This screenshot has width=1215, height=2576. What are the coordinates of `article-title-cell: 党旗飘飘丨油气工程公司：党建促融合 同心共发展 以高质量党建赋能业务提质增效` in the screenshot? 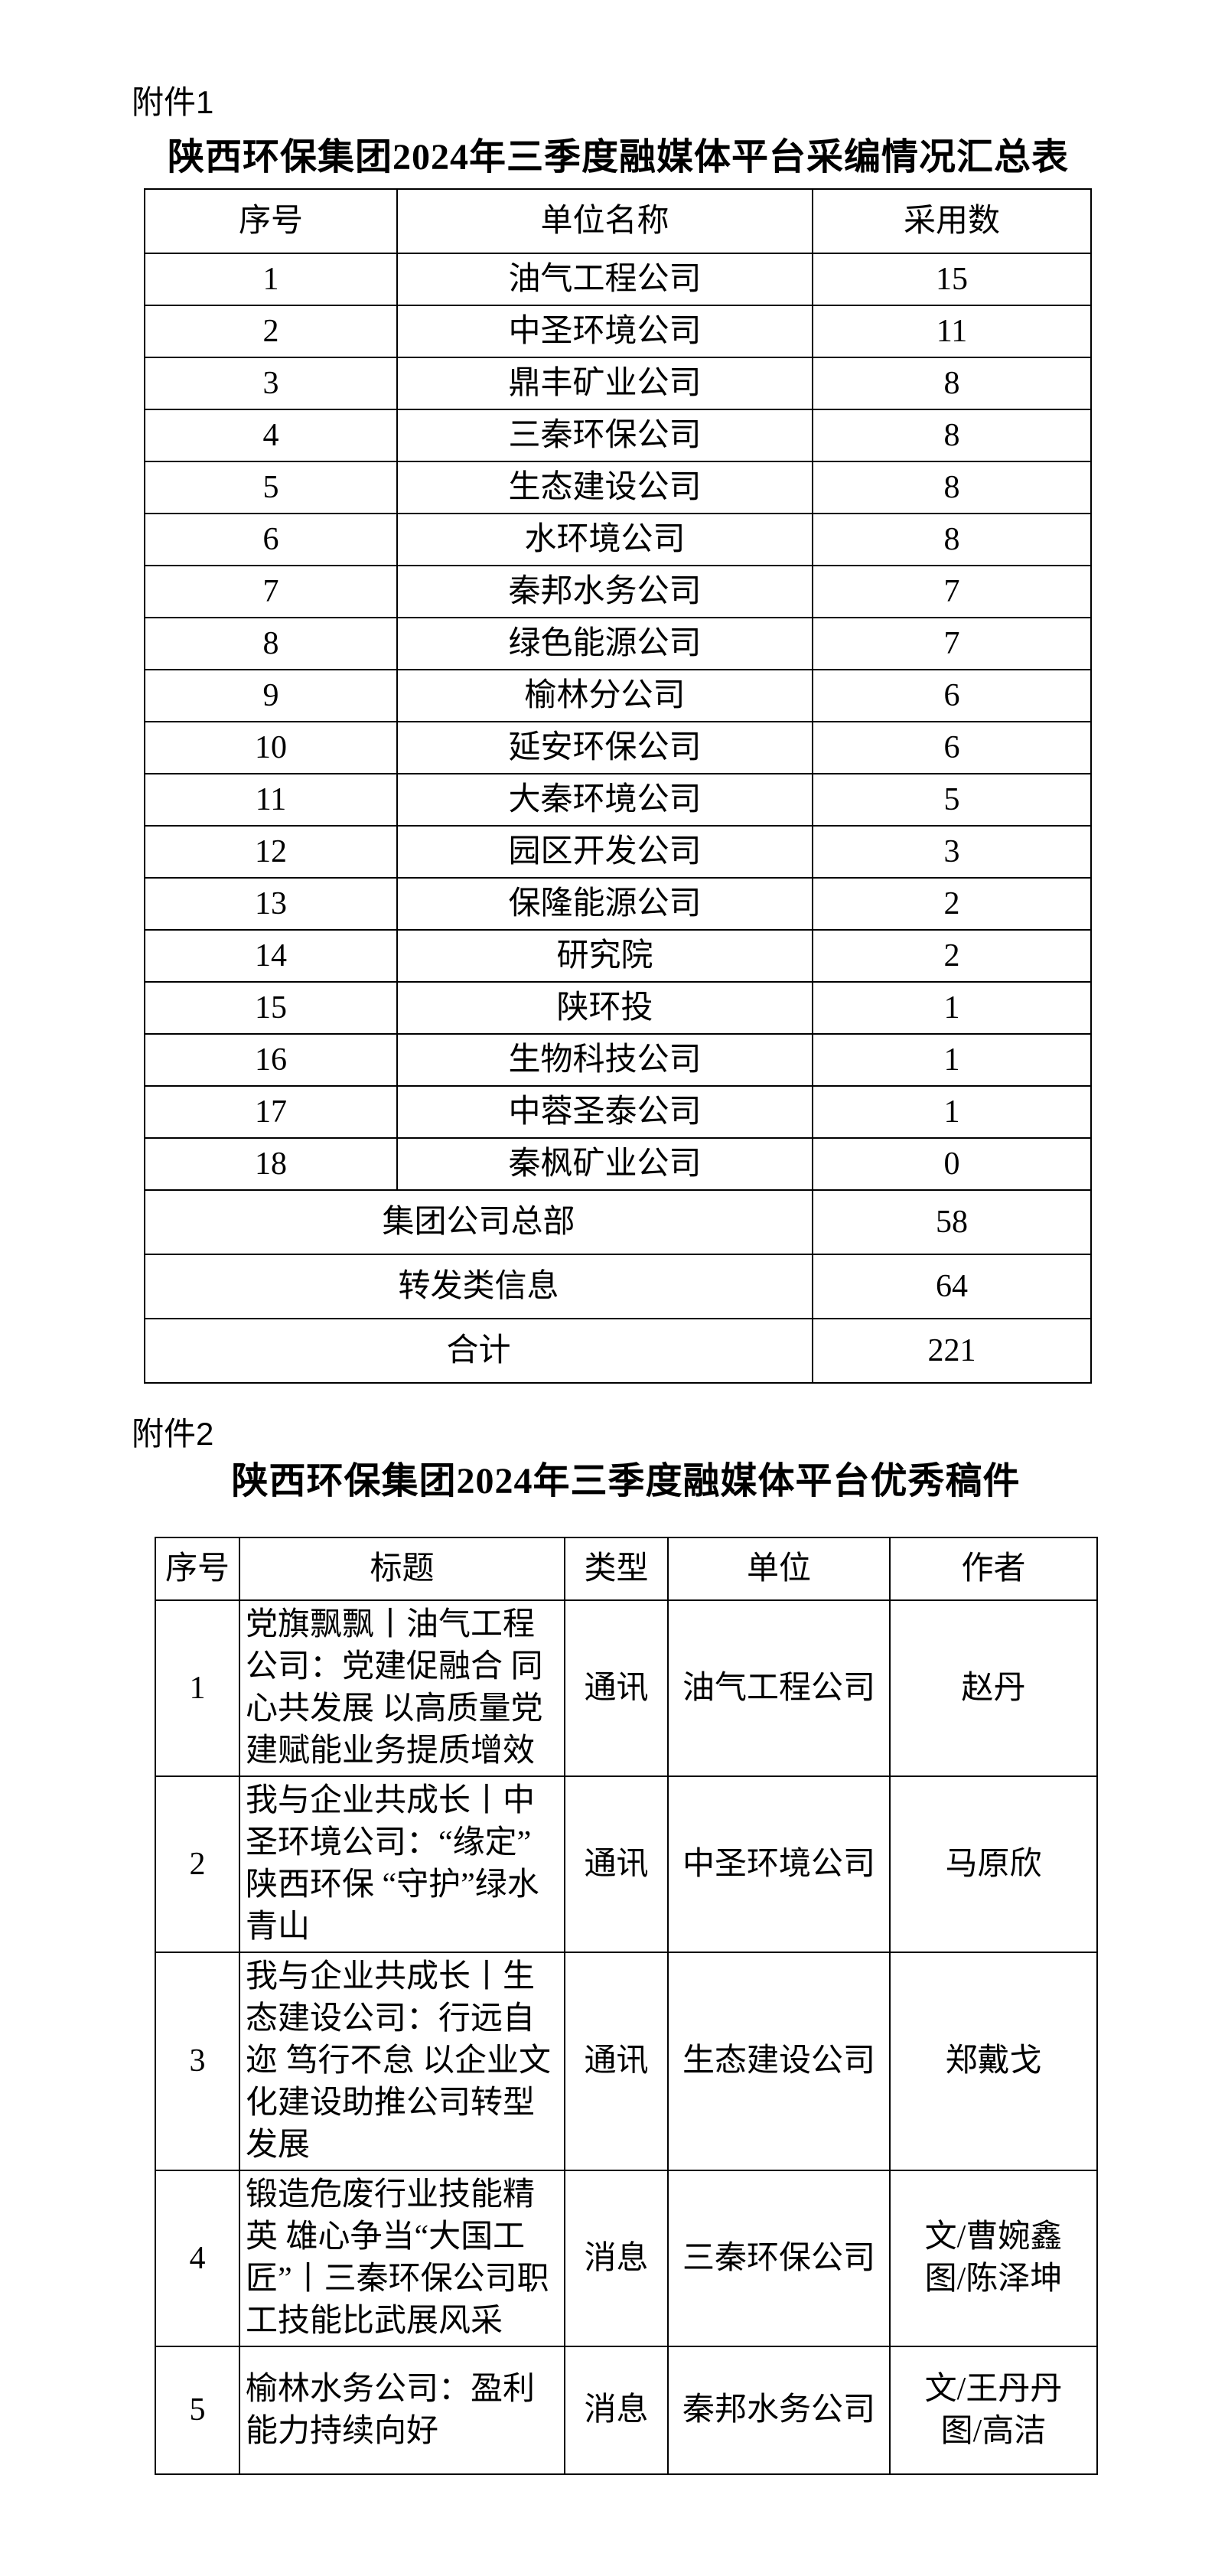 It's located at (402, 1688).